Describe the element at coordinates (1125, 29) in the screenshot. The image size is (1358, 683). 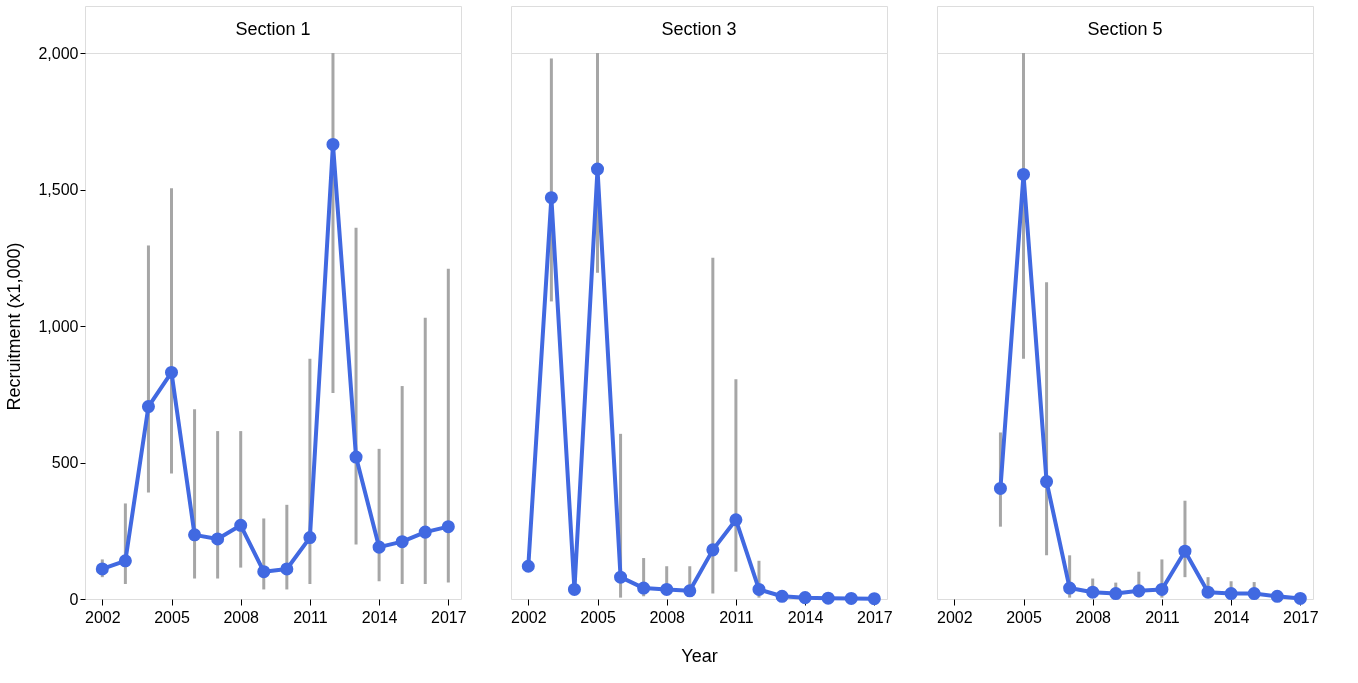
I see `chart-title: Section 5` at that location.